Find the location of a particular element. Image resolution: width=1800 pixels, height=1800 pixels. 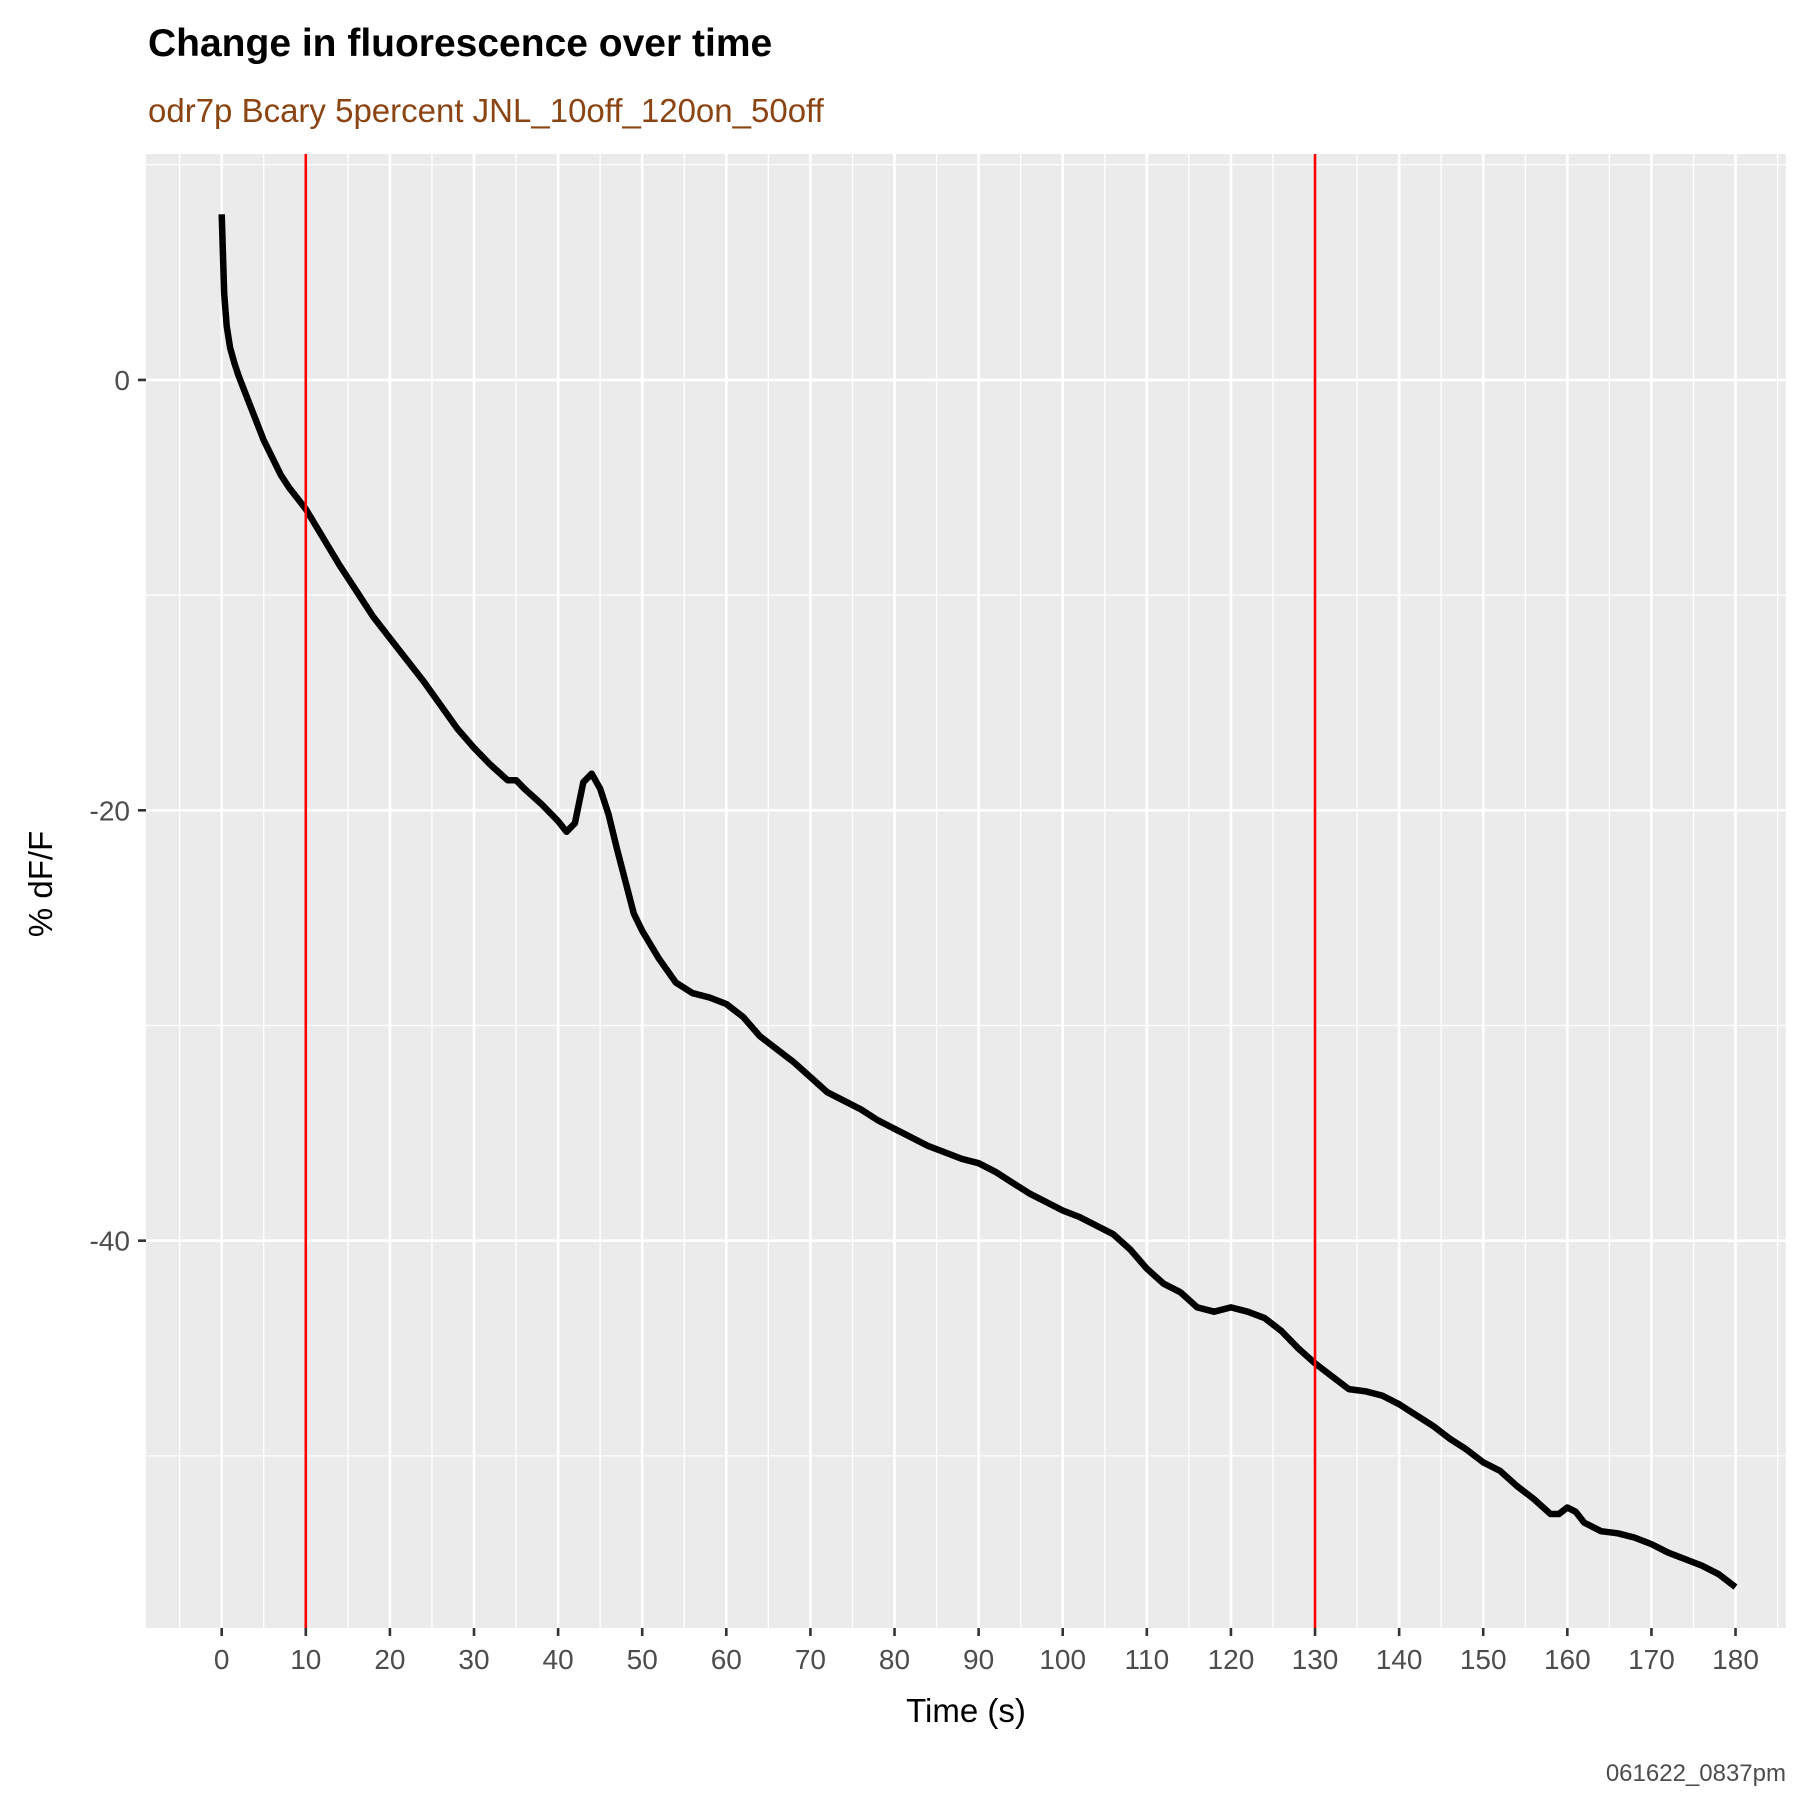

x-tick-label: 90 is located at coordinates (978, 1659).